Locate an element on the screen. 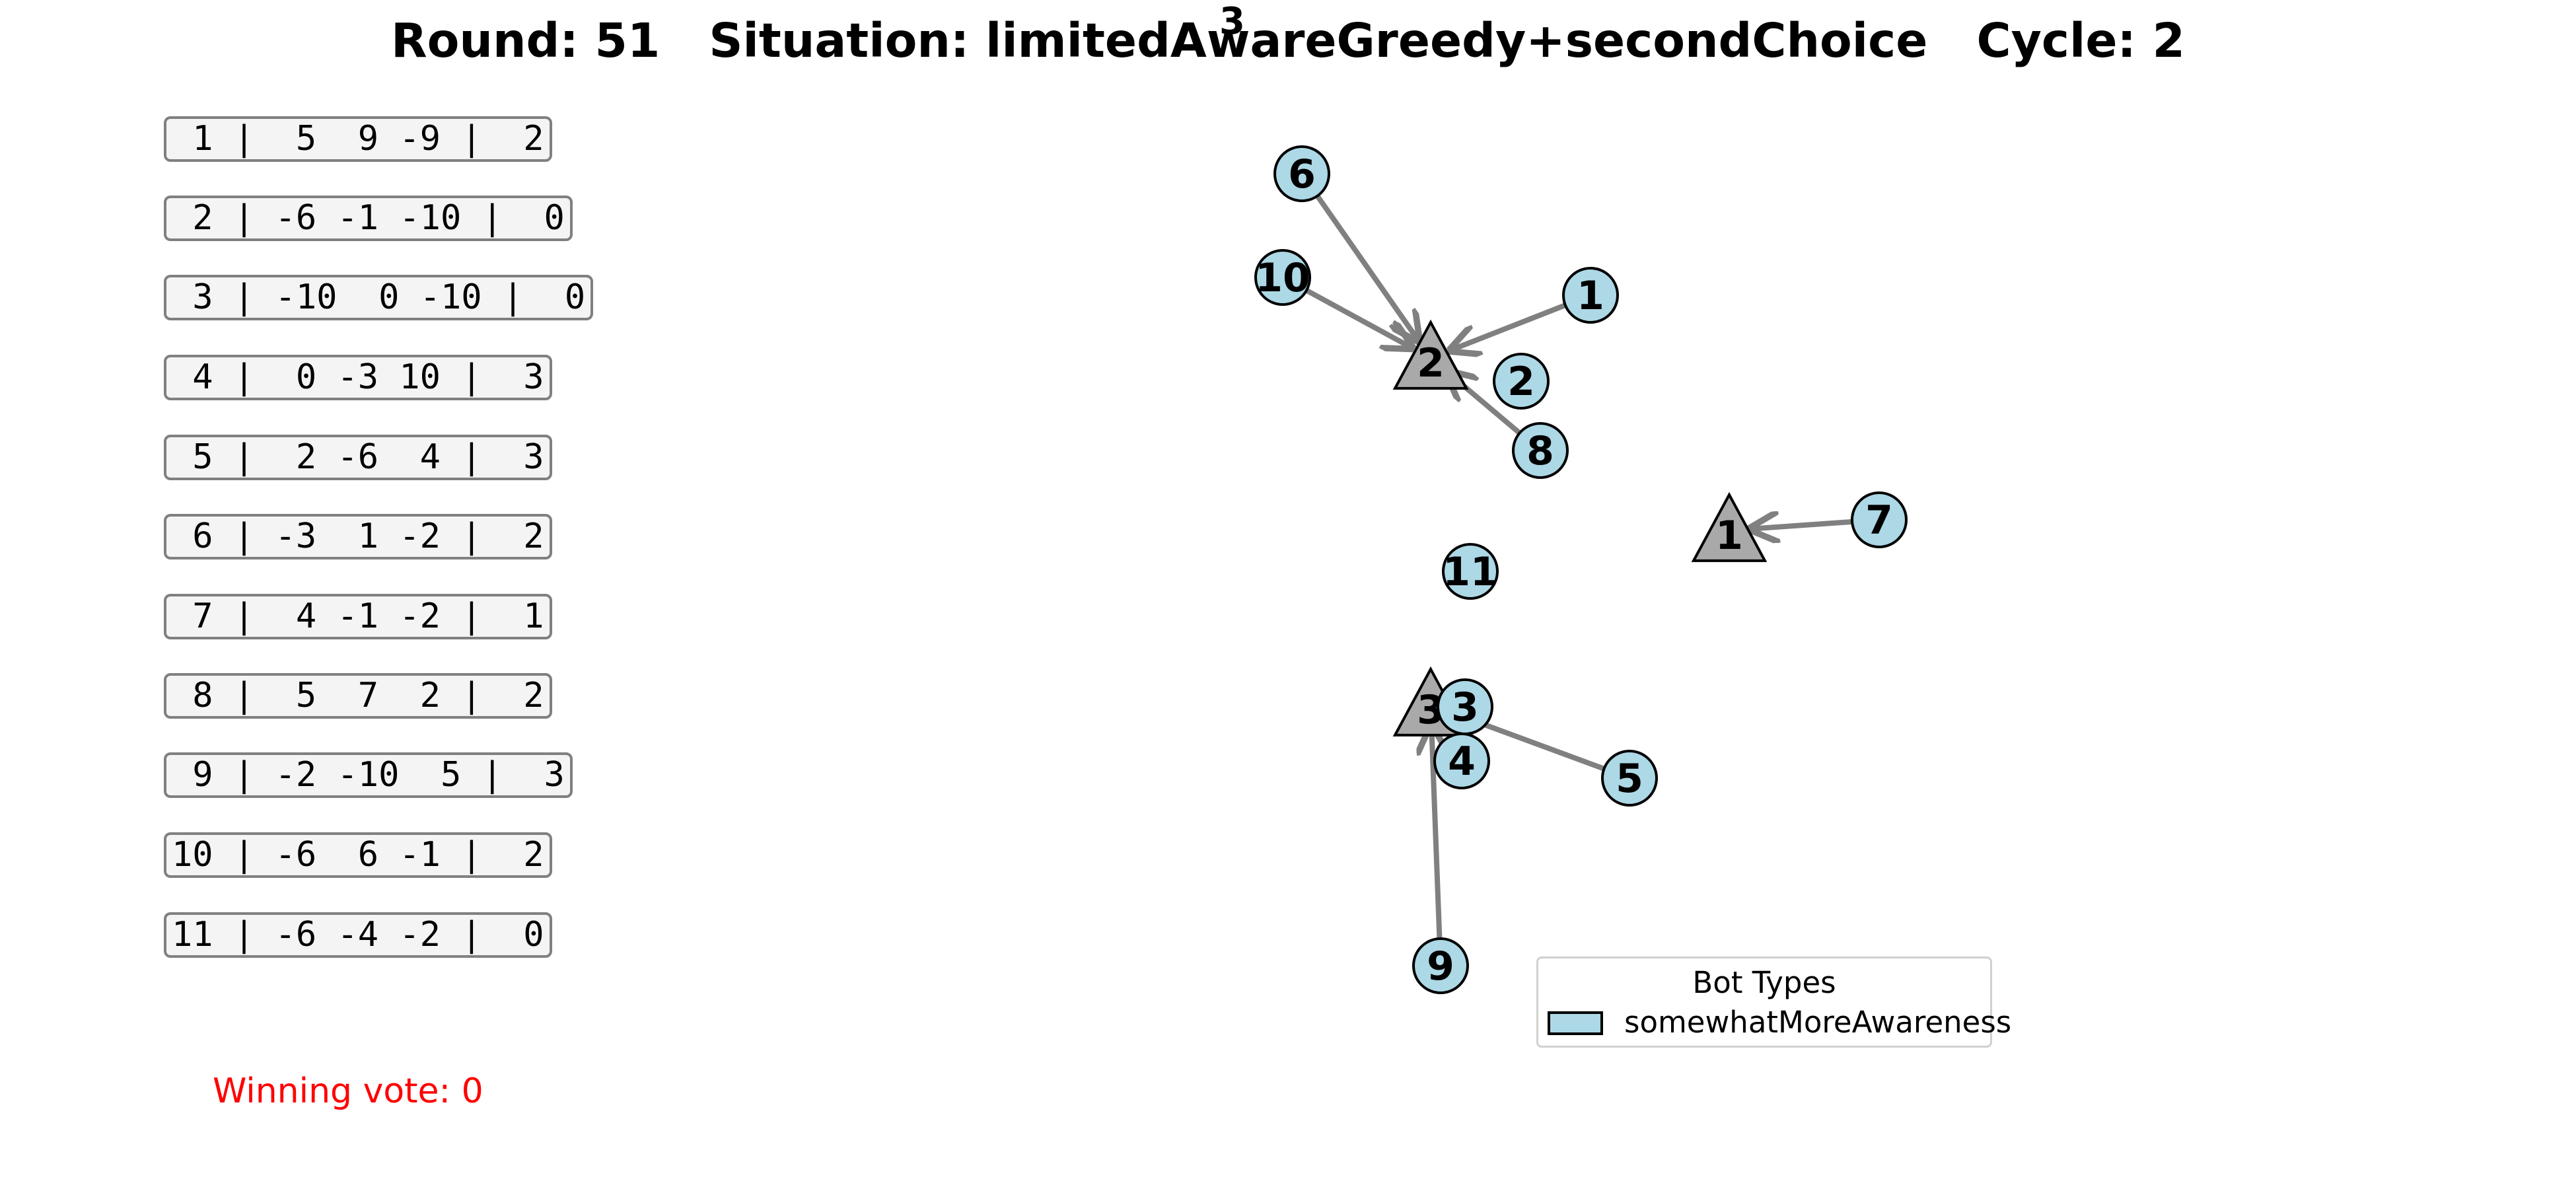 The image size is (2576, 1189). title-superscript: 3 is located at coordinates (1232, 21).